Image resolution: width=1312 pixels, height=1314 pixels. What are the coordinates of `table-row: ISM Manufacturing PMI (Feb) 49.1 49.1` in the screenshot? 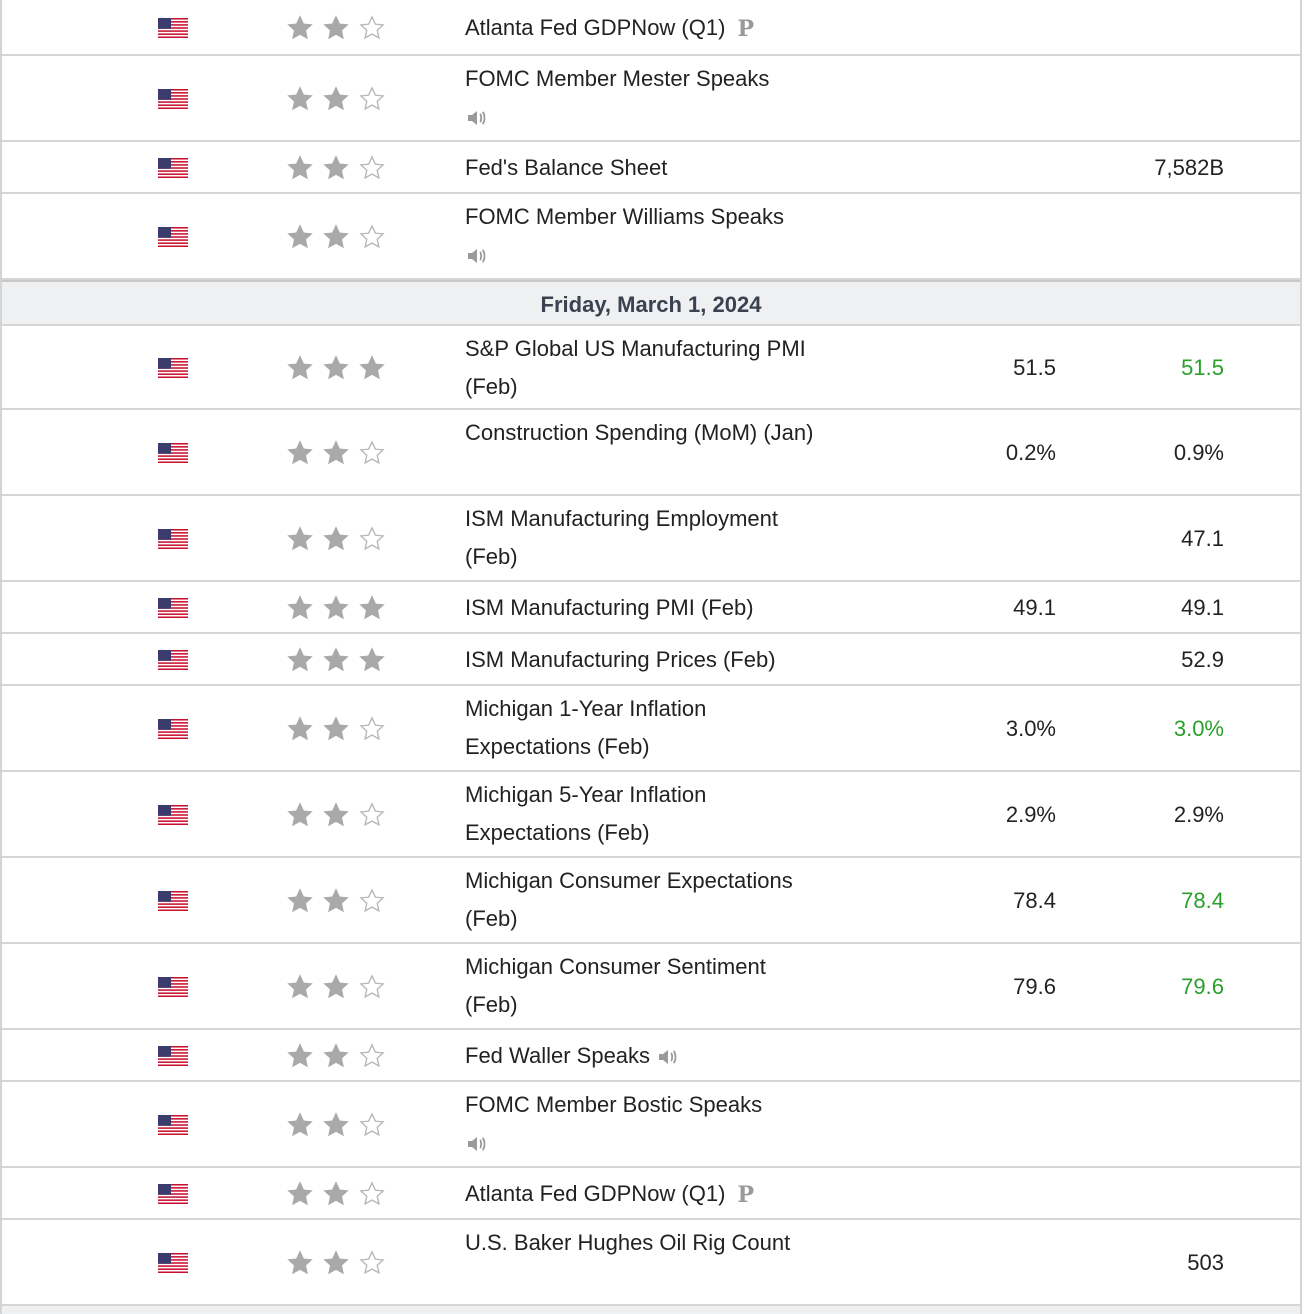 It's located at (651, 608).